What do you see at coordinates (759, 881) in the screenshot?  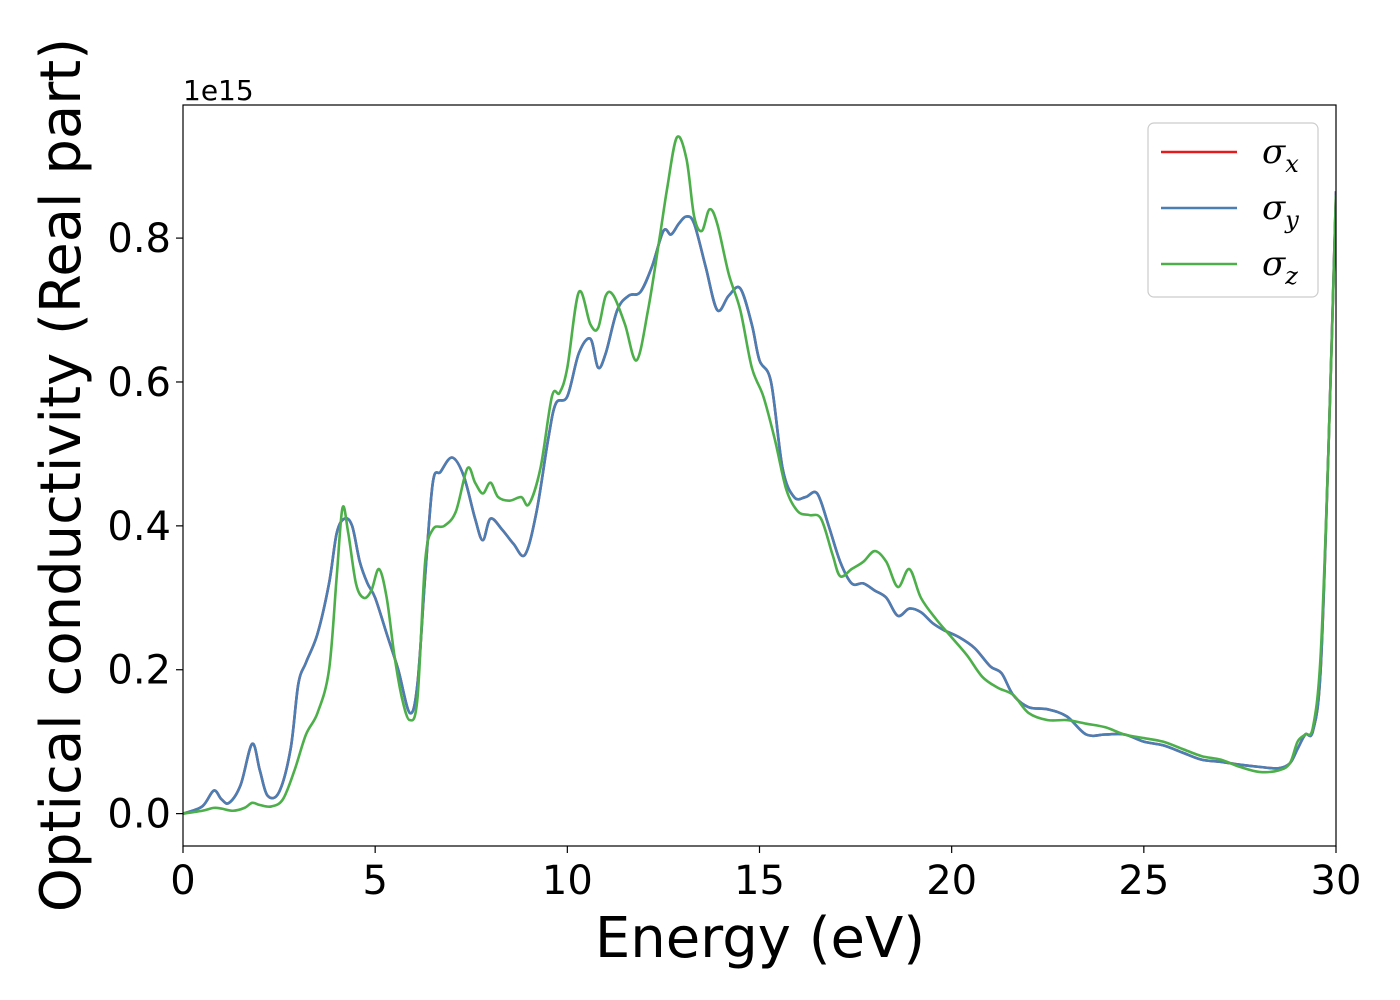 I see `x-tick-label: 15` at bounding box center [759, 881].